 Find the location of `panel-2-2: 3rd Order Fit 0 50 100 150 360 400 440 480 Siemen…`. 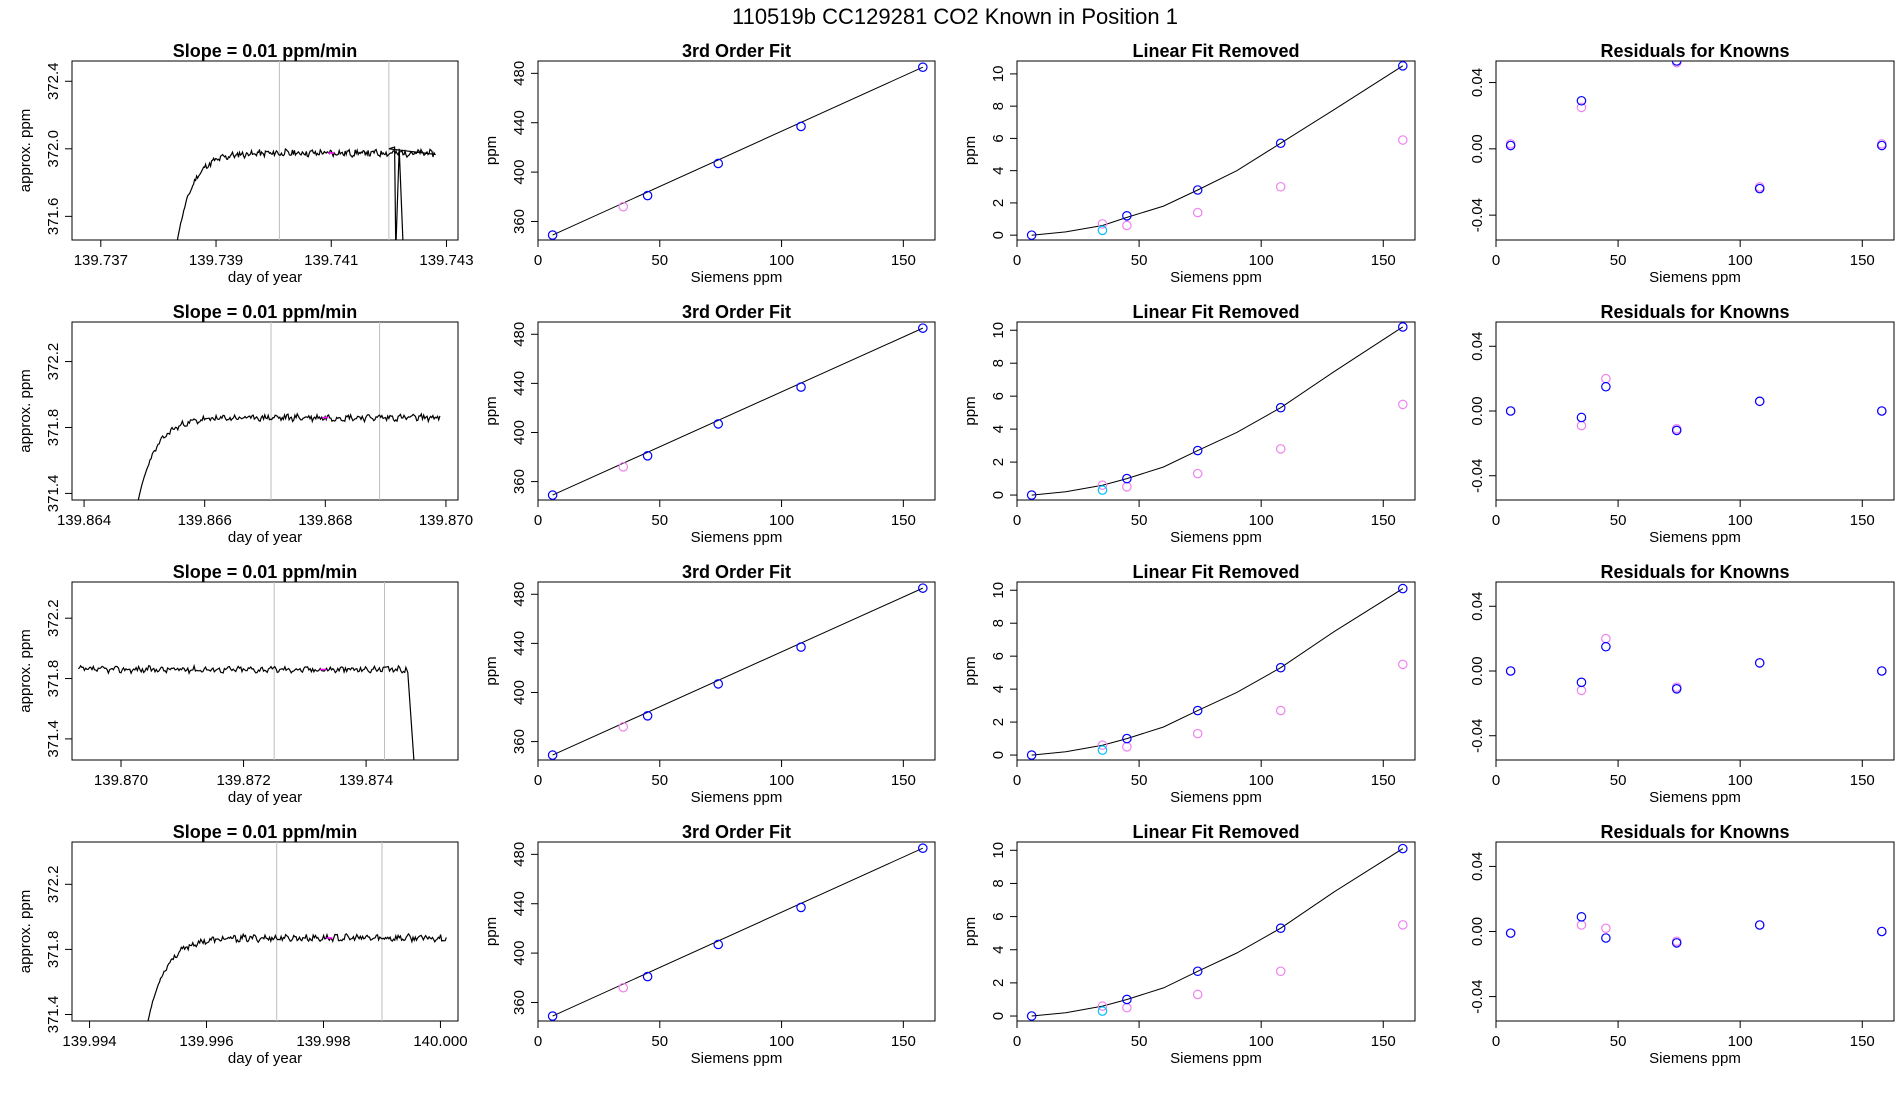

panel-2-2: 3rd Order Fit 0 50 100 150 360 400 440 480 Siemen… is located at coordinates (709, 424).